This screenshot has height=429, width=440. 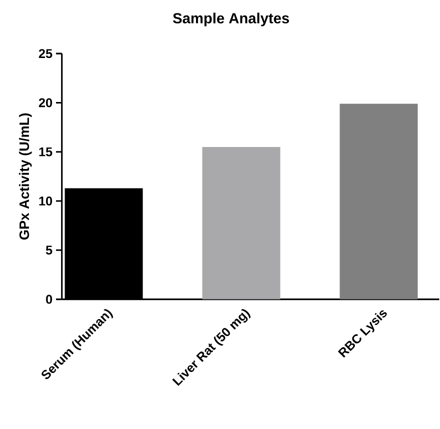 What do you see at coordinates (230, 19) in the screenshot?
I see `chart-title: Sample Analytes` at bounding box center [230, 19].